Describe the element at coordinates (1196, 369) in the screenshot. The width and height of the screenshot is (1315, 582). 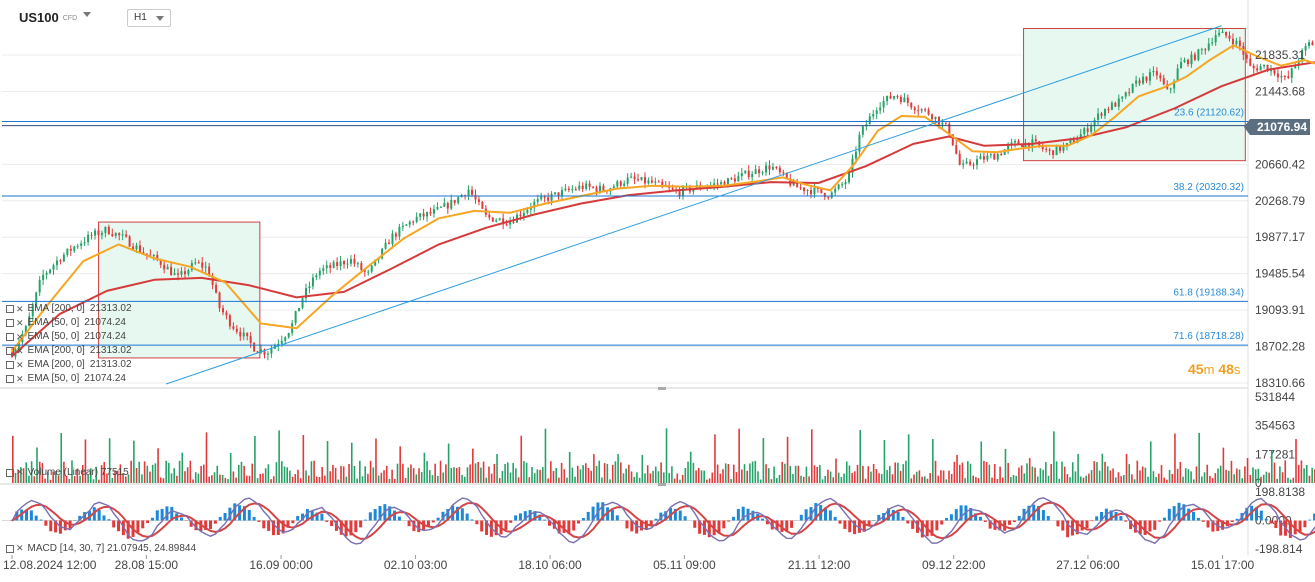
I see `timer-minutes: 45` at that location.